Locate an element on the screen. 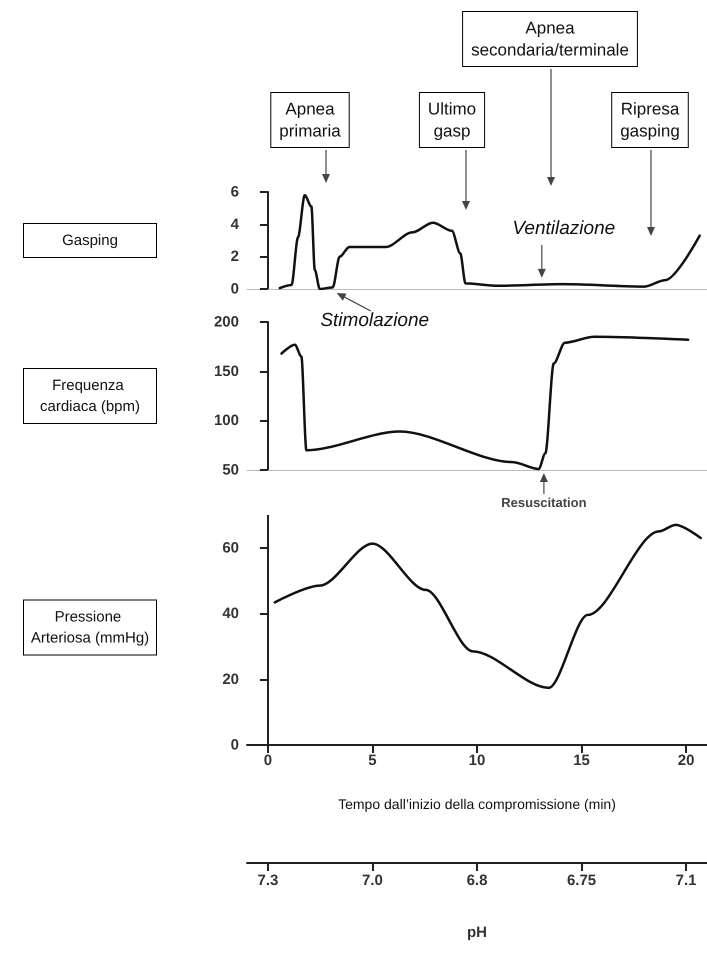 This screenshot has width=707, height=953. x-tick-label: 0 is located at coordinates (268, 760).